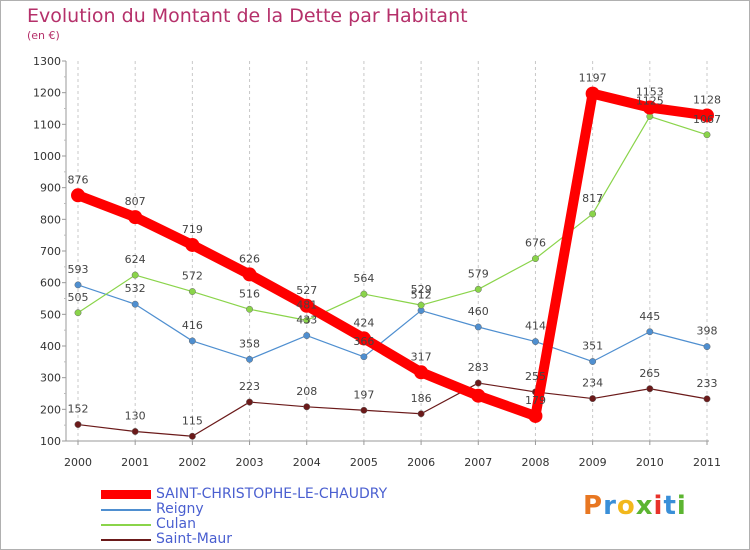 This screenshot has height=550, width=750. What do you see at coordinates (306, 391) in the screenshot?
I see `data-label: 208` at bounding box center [306, 391].